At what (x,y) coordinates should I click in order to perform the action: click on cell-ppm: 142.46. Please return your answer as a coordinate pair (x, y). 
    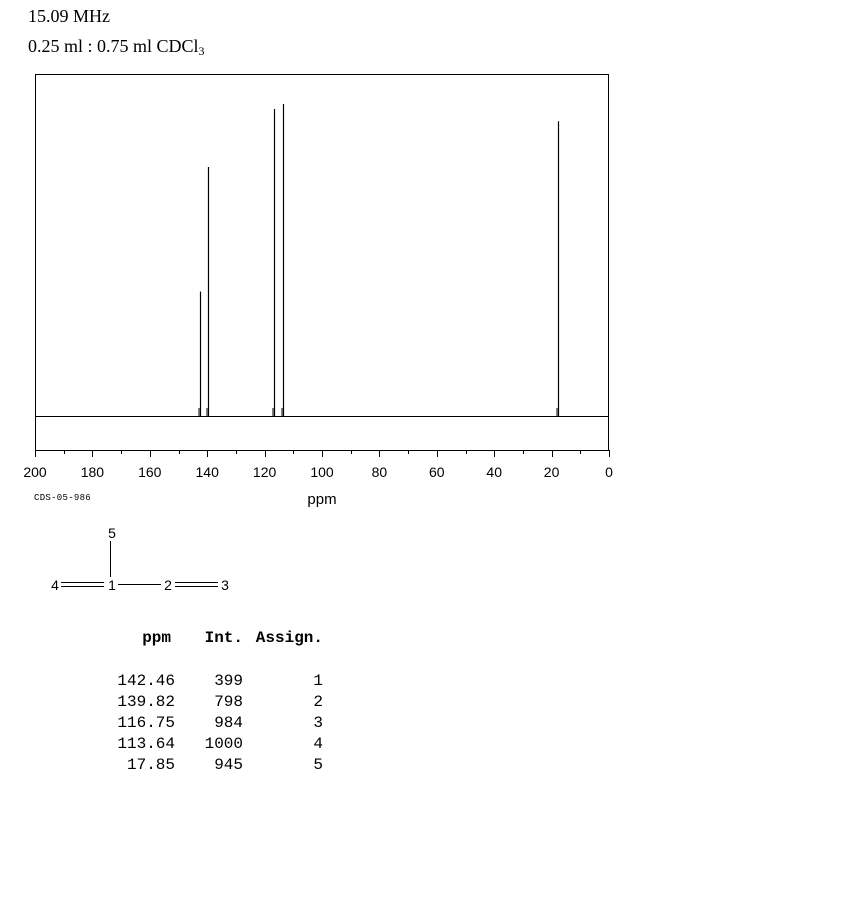
    Looking at the image, I should click on (146, 681).